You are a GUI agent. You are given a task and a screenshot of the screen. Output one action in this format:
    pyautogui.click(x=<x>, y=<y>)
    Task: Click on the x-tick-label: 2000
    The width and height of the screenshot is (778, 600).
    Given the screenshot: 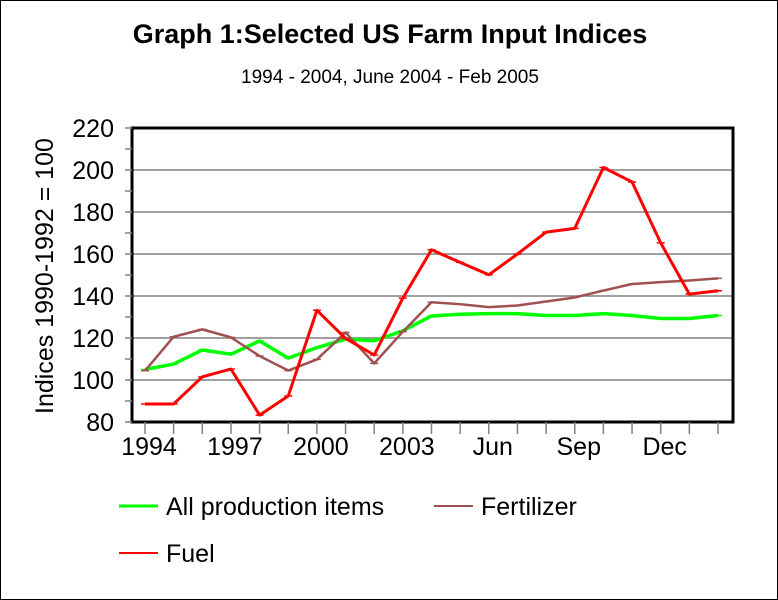 What is the action you would take?
    pyautogui.click(x=321, y=447)
    